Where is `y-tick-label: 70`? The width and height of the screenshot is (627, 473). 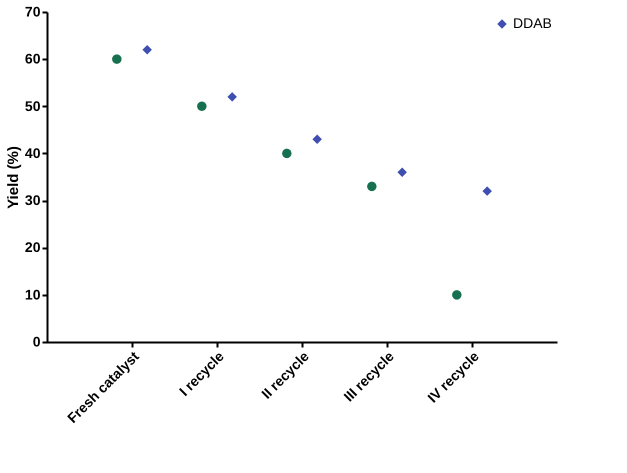 y-tick-label: 70 is located at coordinates (32, 12).